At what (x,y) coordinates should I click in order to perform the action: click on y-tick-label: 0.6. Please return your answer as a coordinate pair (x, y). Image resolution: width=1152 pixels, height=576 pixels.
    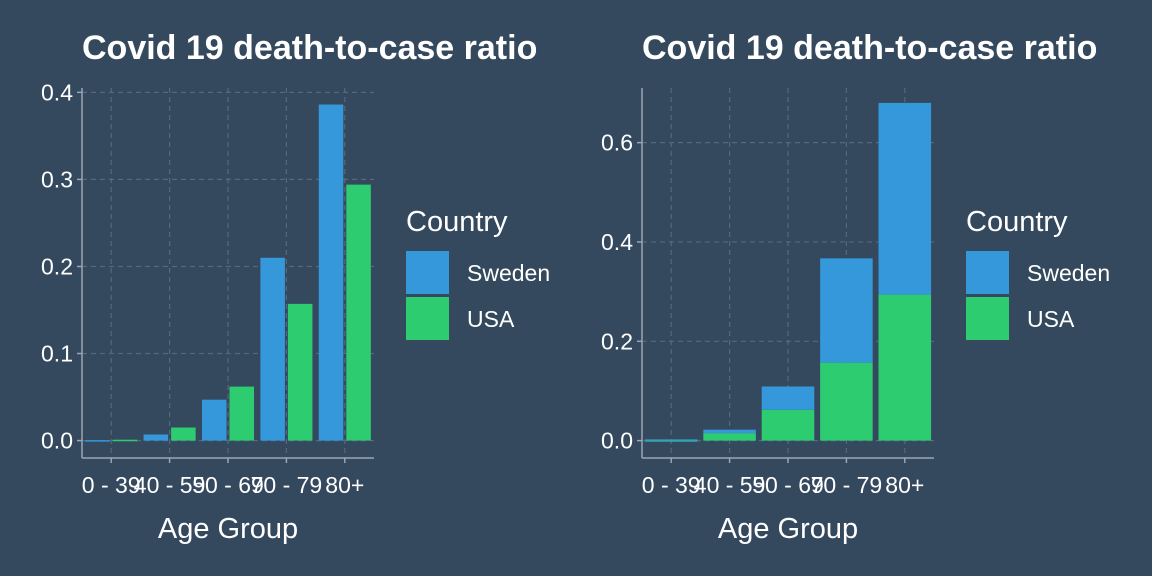
    Looking at the image, I should click on (617, 143).